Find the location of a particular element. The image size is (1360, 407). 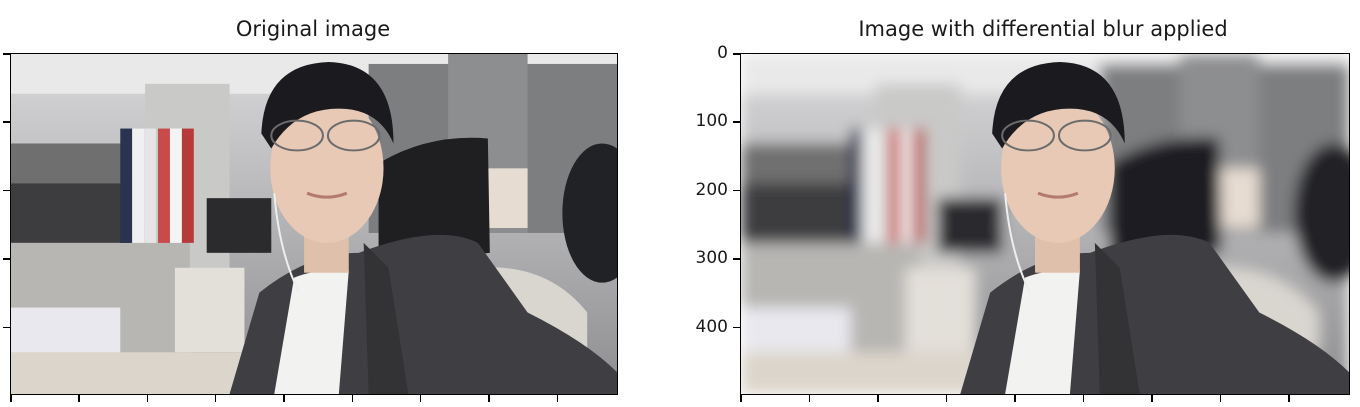

y-tick-label: 200 is located at coordinates (711, 189).